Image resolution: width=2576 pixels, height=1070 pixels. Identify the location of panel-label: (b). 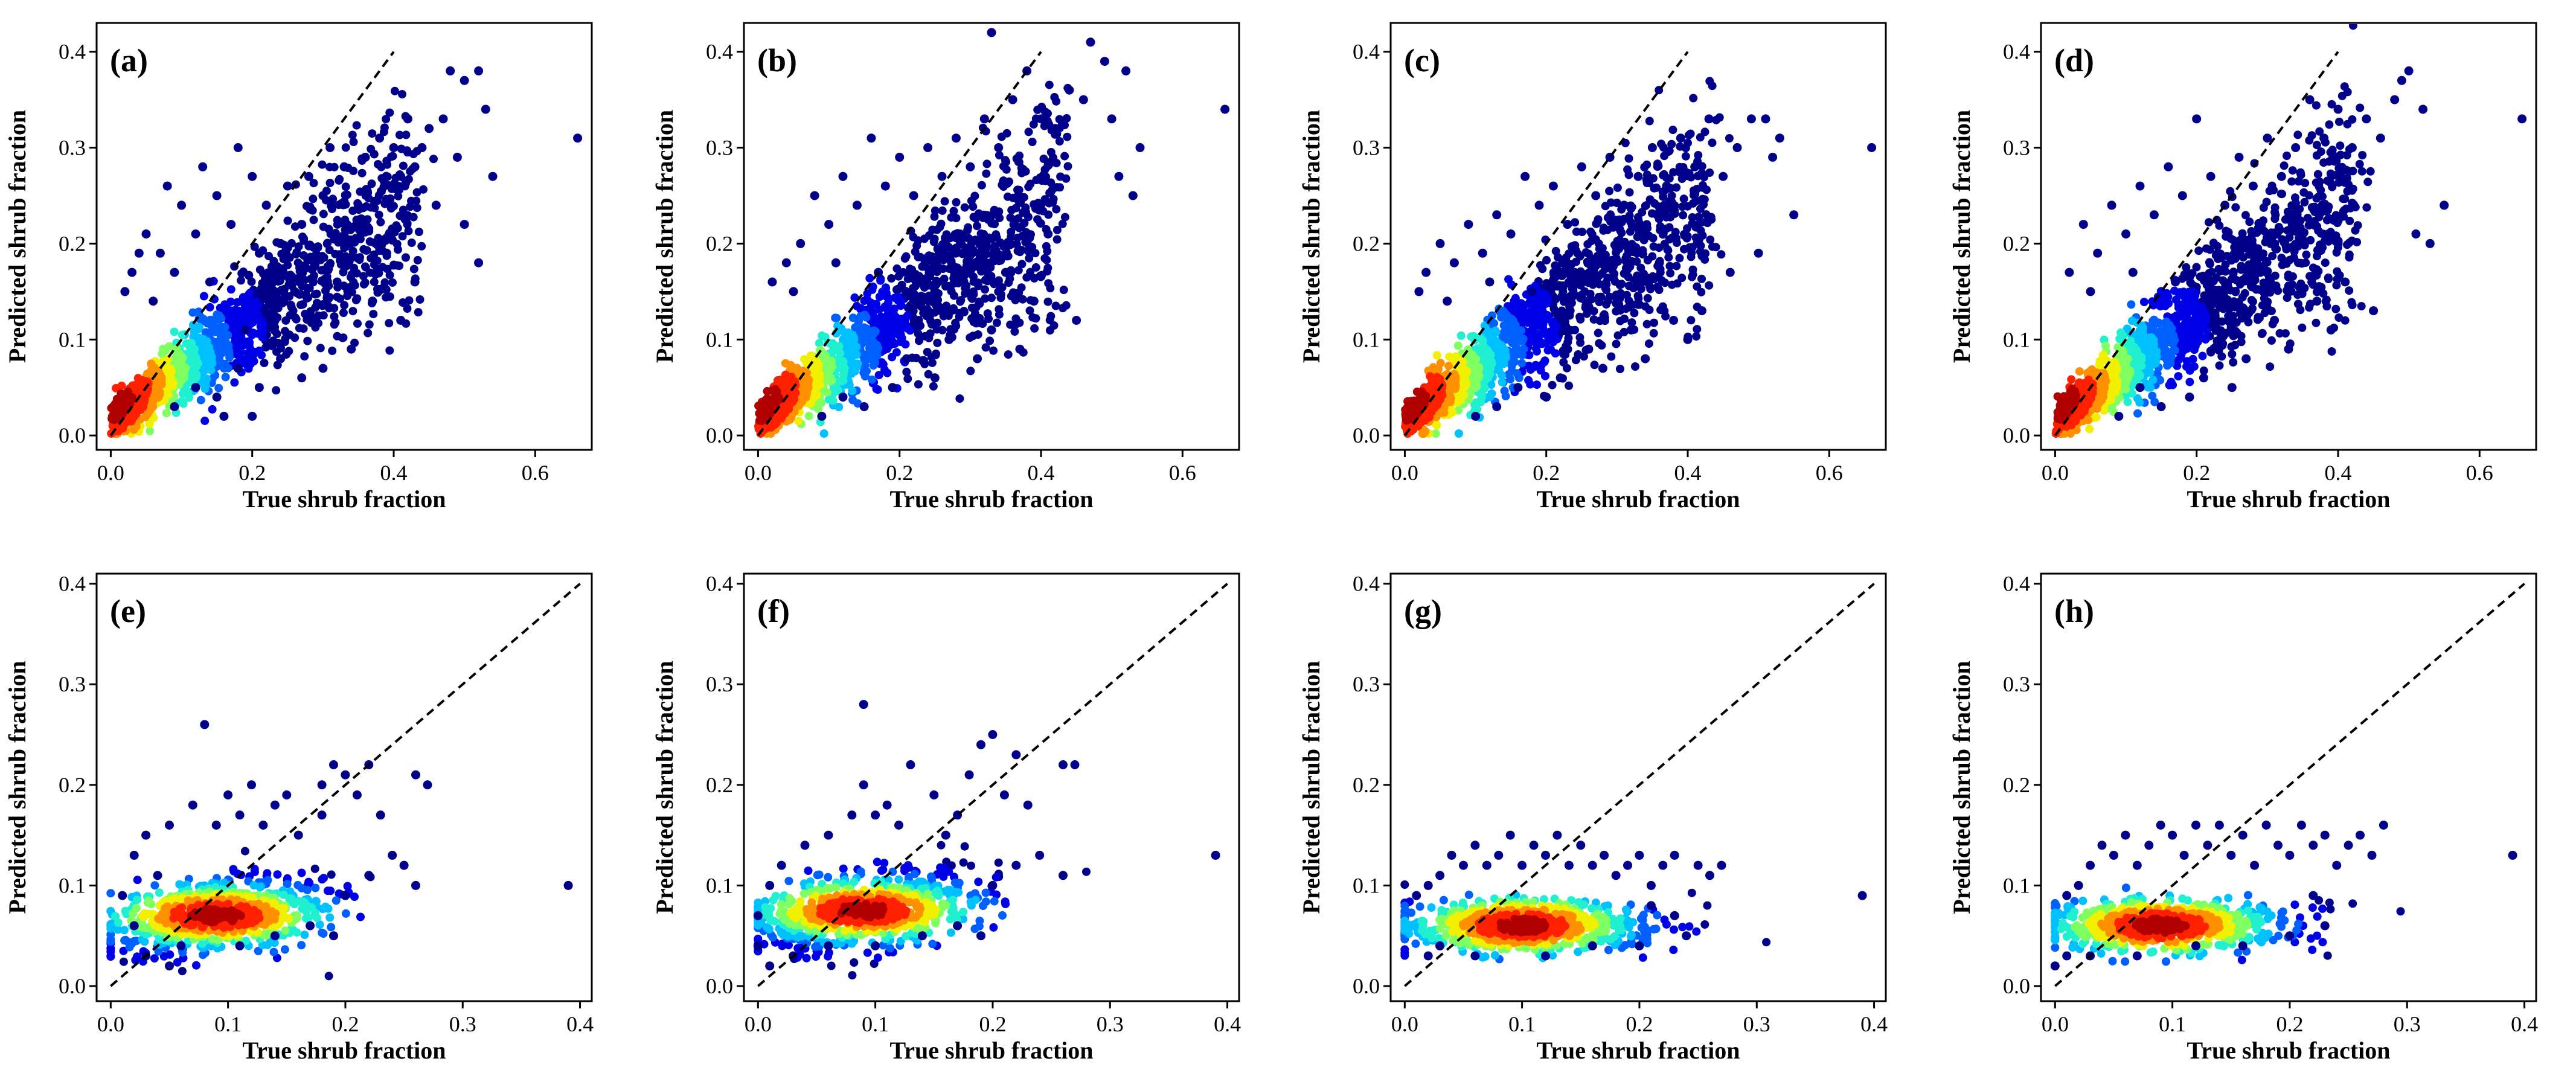
(777, 60).